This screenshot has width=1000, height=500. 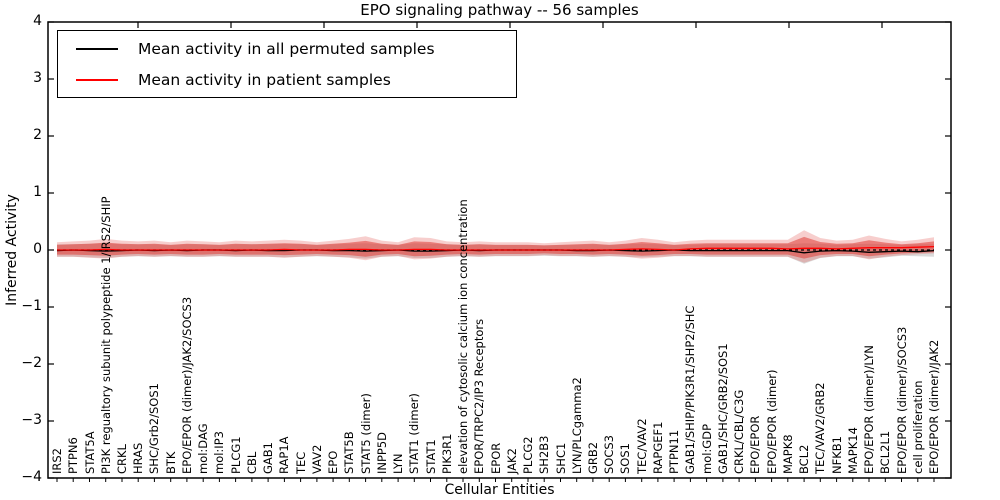 What do you see at coordinates (625, 458) in the screenshot?
I see `x-tick-label: SOS1` at bounding box center [625, 458].